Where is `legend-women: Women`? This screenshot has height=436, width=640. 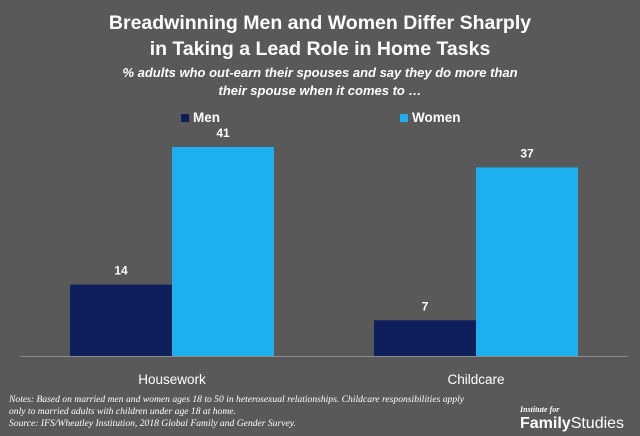
legend-women: Women is located at coordinates (430, 117).